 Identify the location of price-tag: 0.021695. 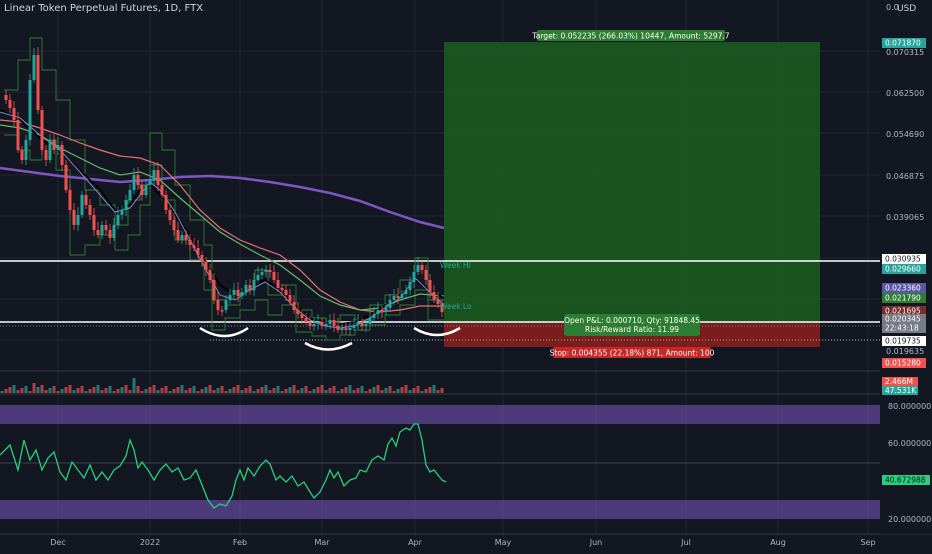
(904, 311).